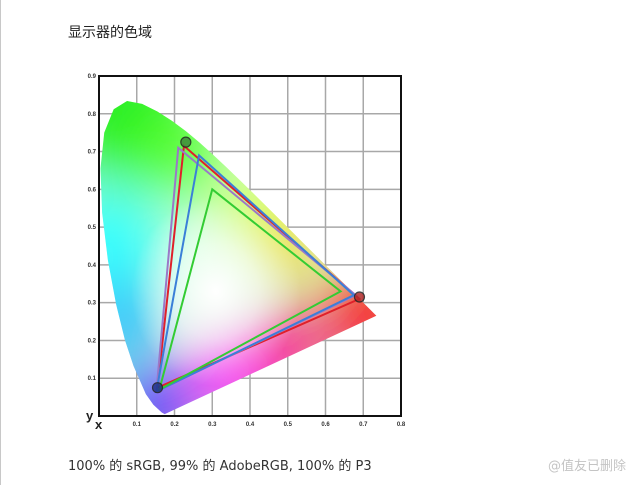 The height and width of the screenshot is (485, 640). What do you see at coordinates (92, 379) in the screenshot?
I see `y-tick-label: 0.1` at bounding box center [92, 379].